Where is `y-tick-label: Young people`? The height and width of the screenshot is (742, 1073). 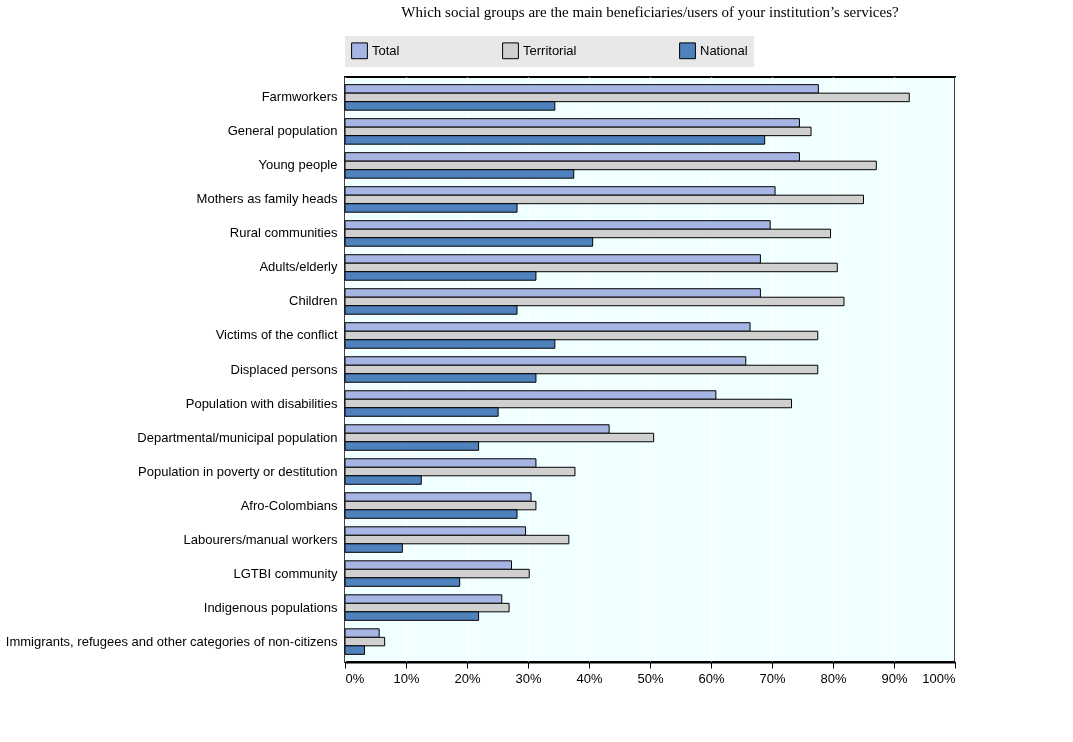 y-tick-label: Young people is located at coordinates (298, 165).